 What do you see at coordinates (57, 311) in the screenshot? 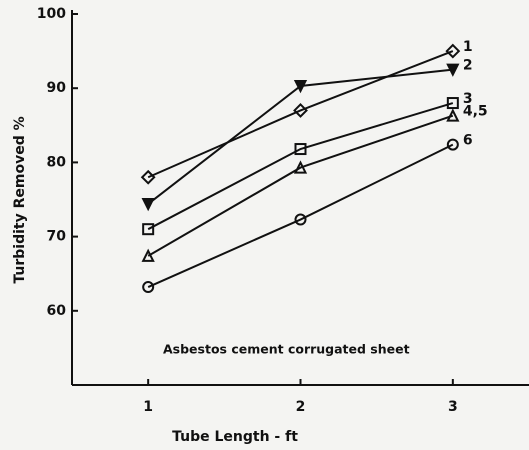
I see `y-tick-label: 60` at bounding box center [57, 311].